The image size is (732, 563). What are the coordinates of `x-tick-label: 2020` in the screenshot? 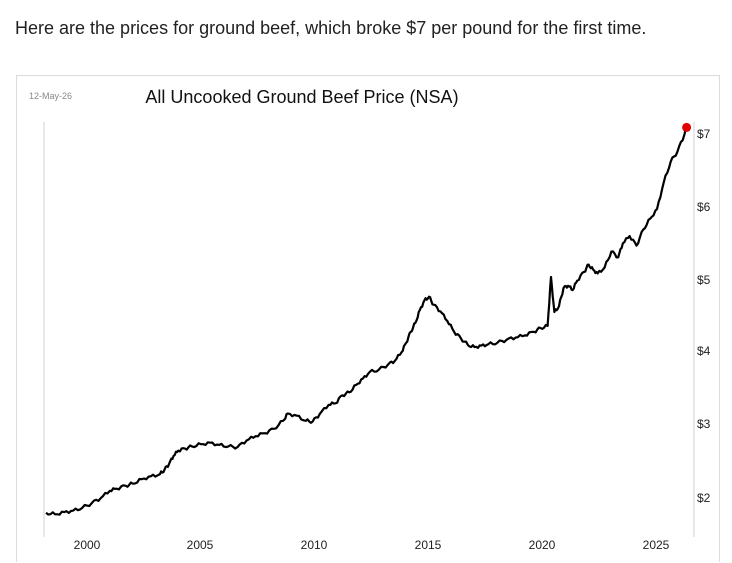 It's located at (542, 545).